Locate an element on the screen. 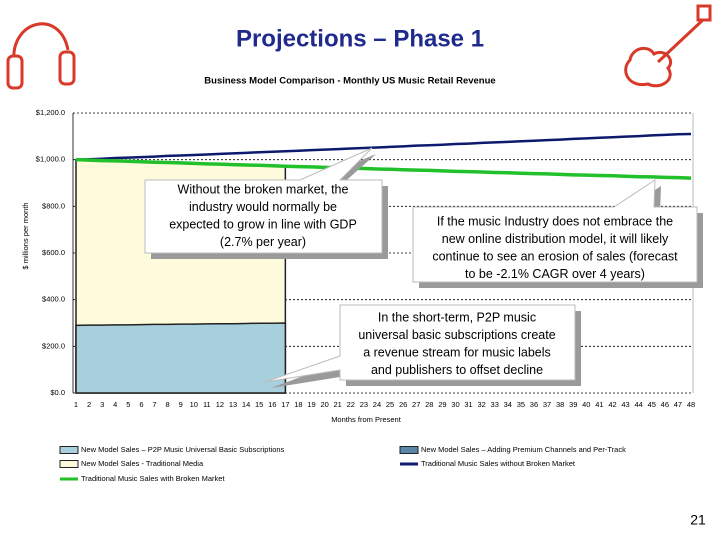  x-tick-label: 2 is located at coordinates (89, 404).